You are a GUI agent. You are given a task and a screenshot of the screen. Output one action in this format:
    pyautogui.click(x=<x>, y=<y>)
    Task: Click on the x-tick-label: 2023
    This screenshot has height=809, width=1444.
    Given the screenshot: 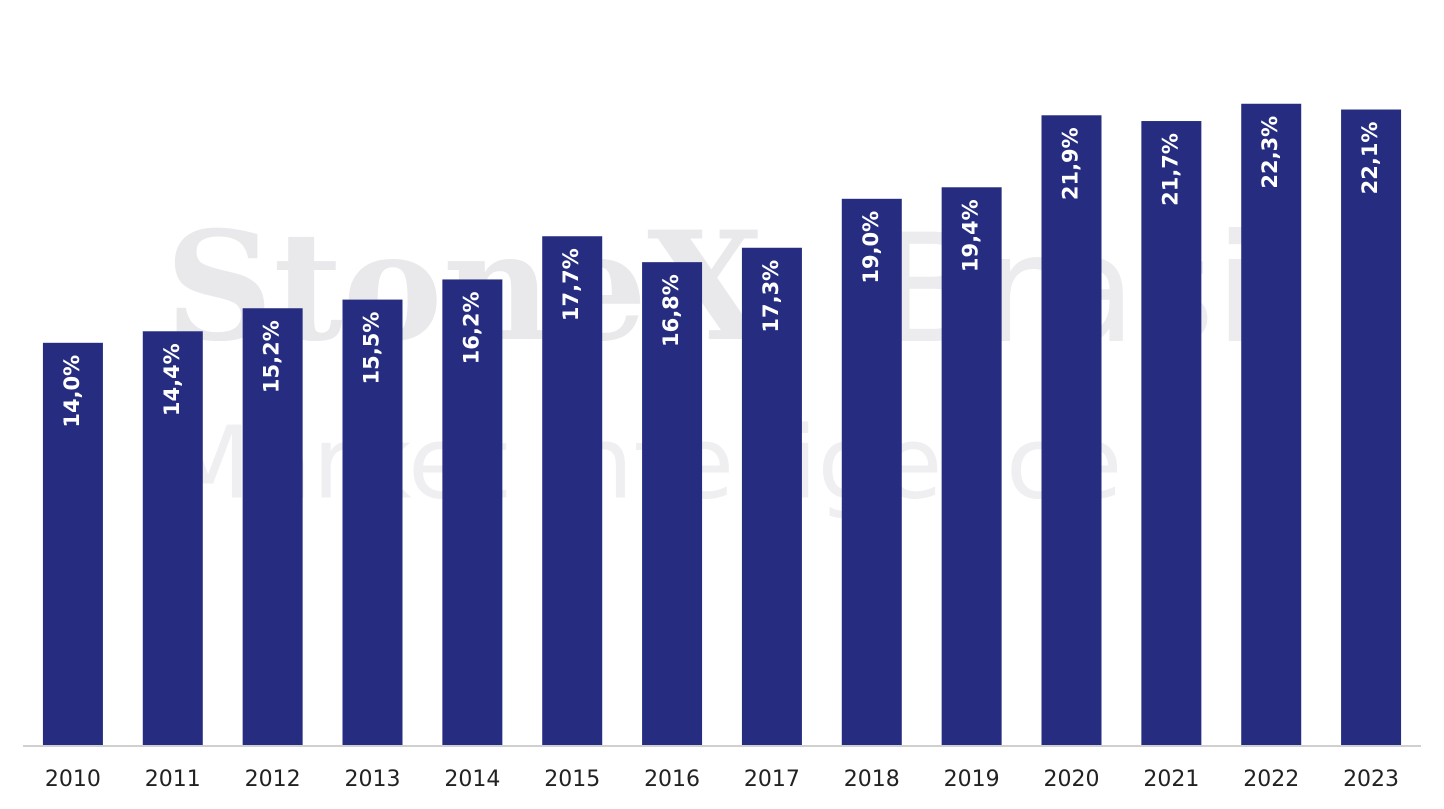 What is the action you would take?
    pyautogui.click(x=1371, y=779)
    